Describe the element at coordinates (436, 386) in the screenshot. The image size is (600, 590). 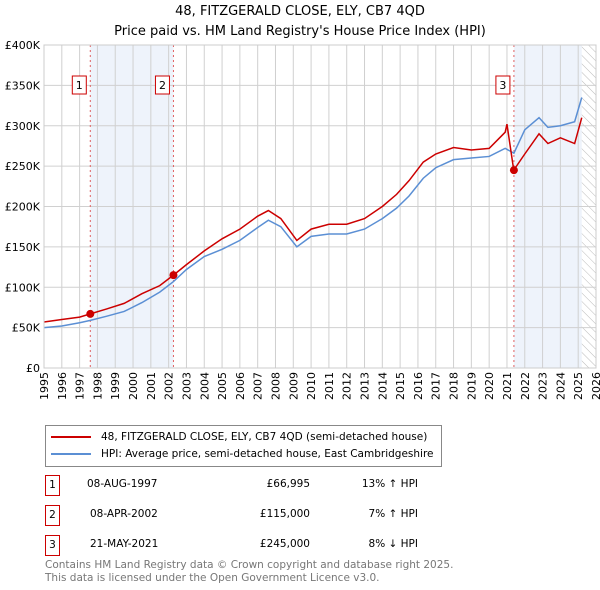
I see `x-tick-label: 2017` at that location.